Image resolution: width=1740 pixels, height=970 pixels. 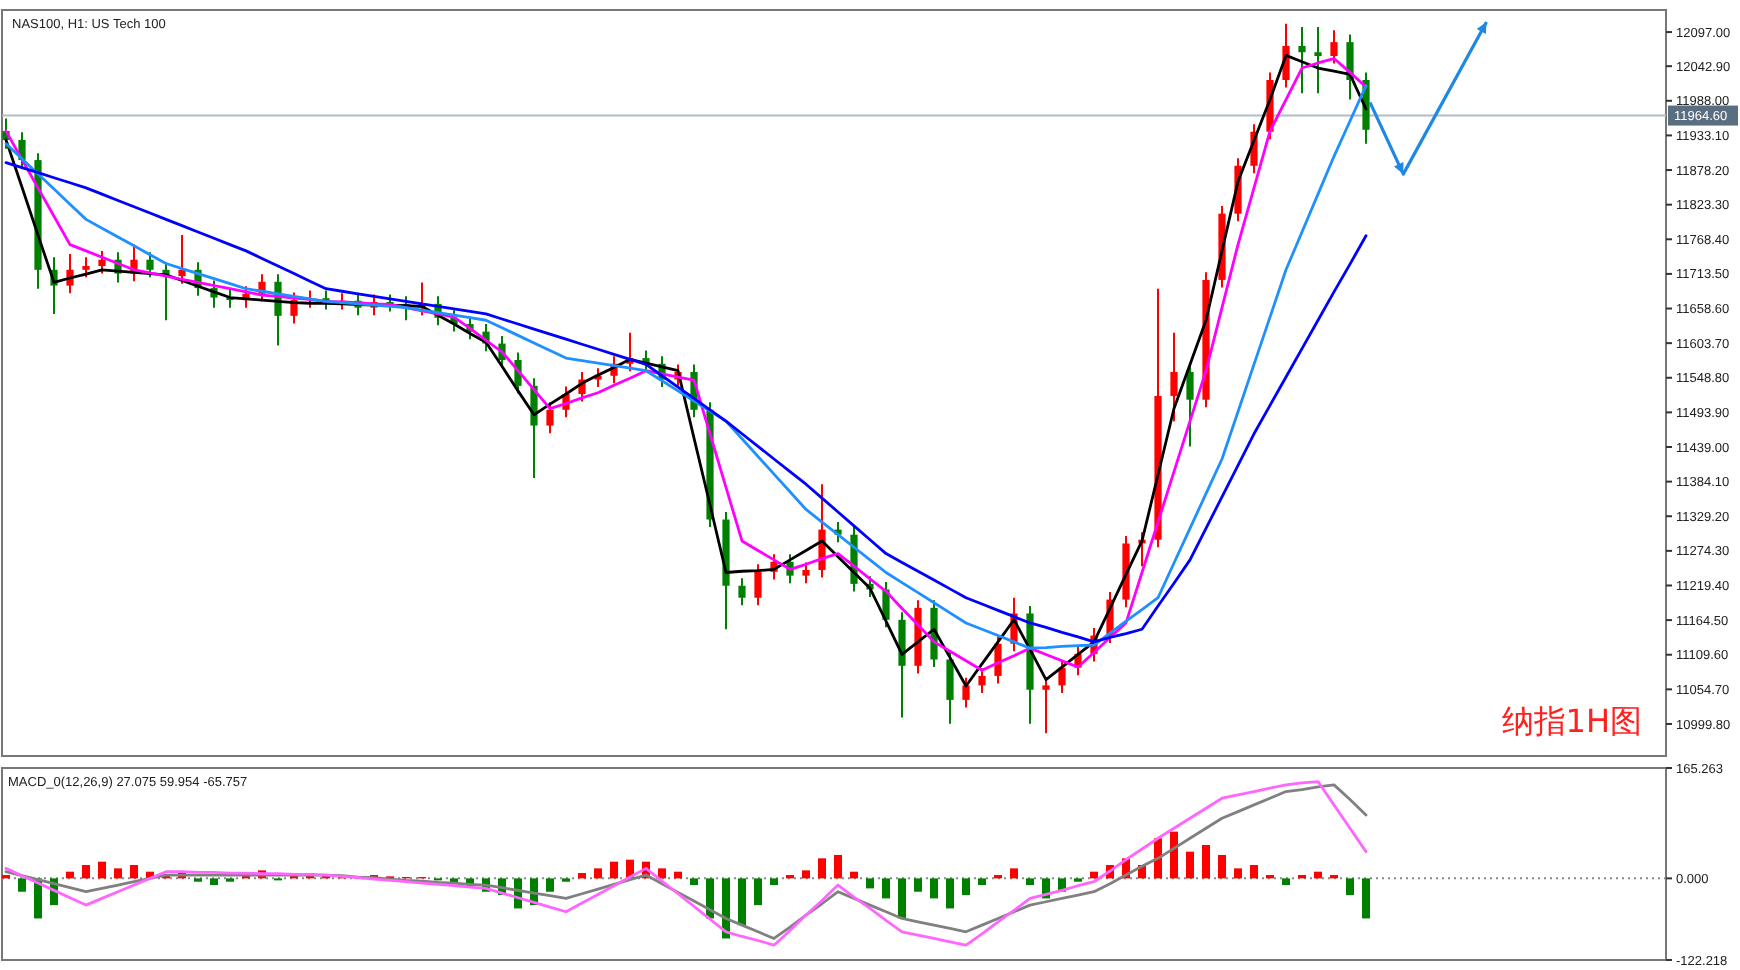 I want to click on text: 纳指1H图, so click(x=1571, y=721).